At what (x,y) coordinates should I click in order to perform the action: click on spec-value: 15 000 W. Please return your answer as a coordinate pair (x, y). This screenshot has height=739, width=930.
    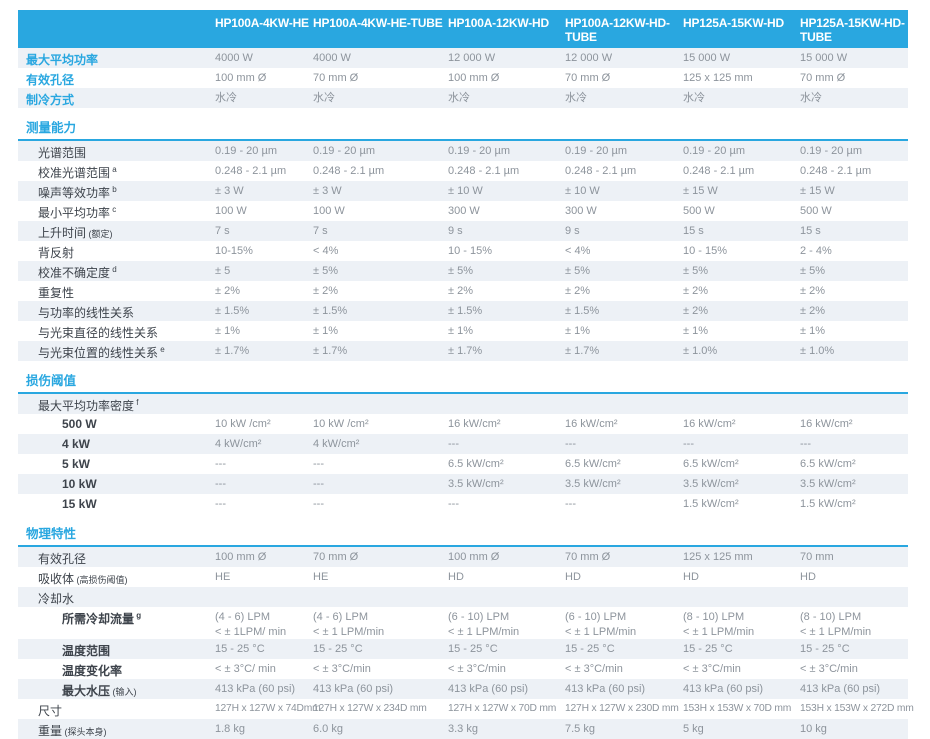
    Looking at the image, I should click on (741, 58).